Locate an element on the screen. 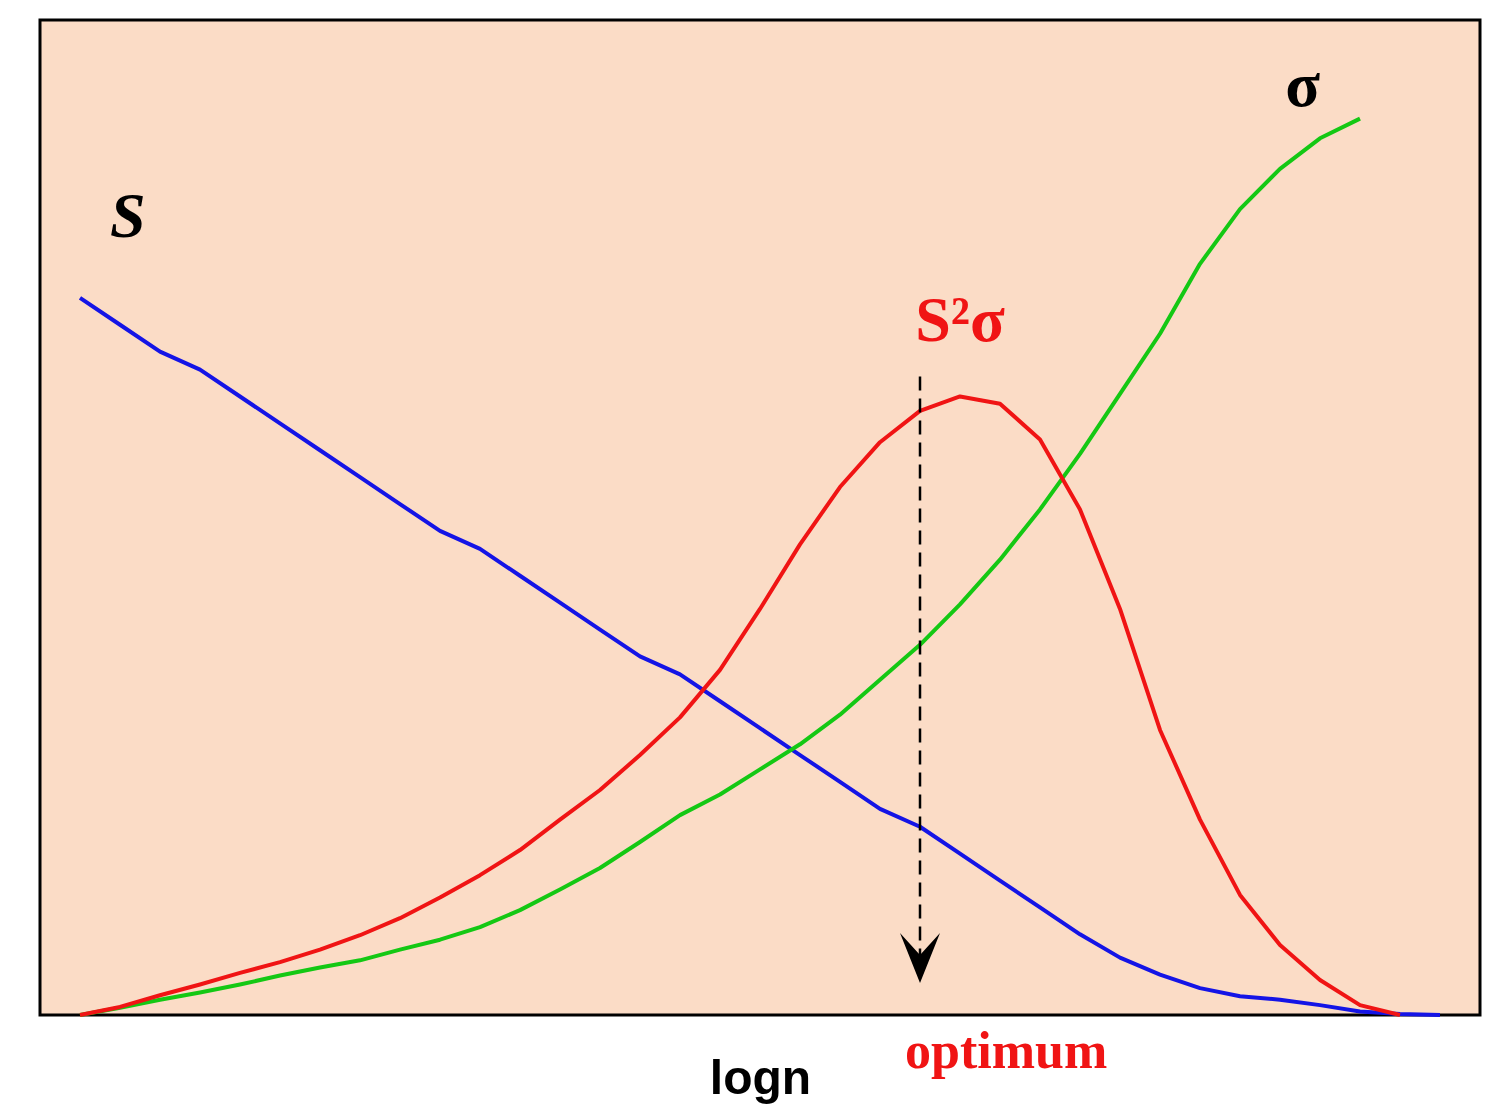 This screenshot has height=1104, width=1501. series-label: S is located at coordinates (128, 215).